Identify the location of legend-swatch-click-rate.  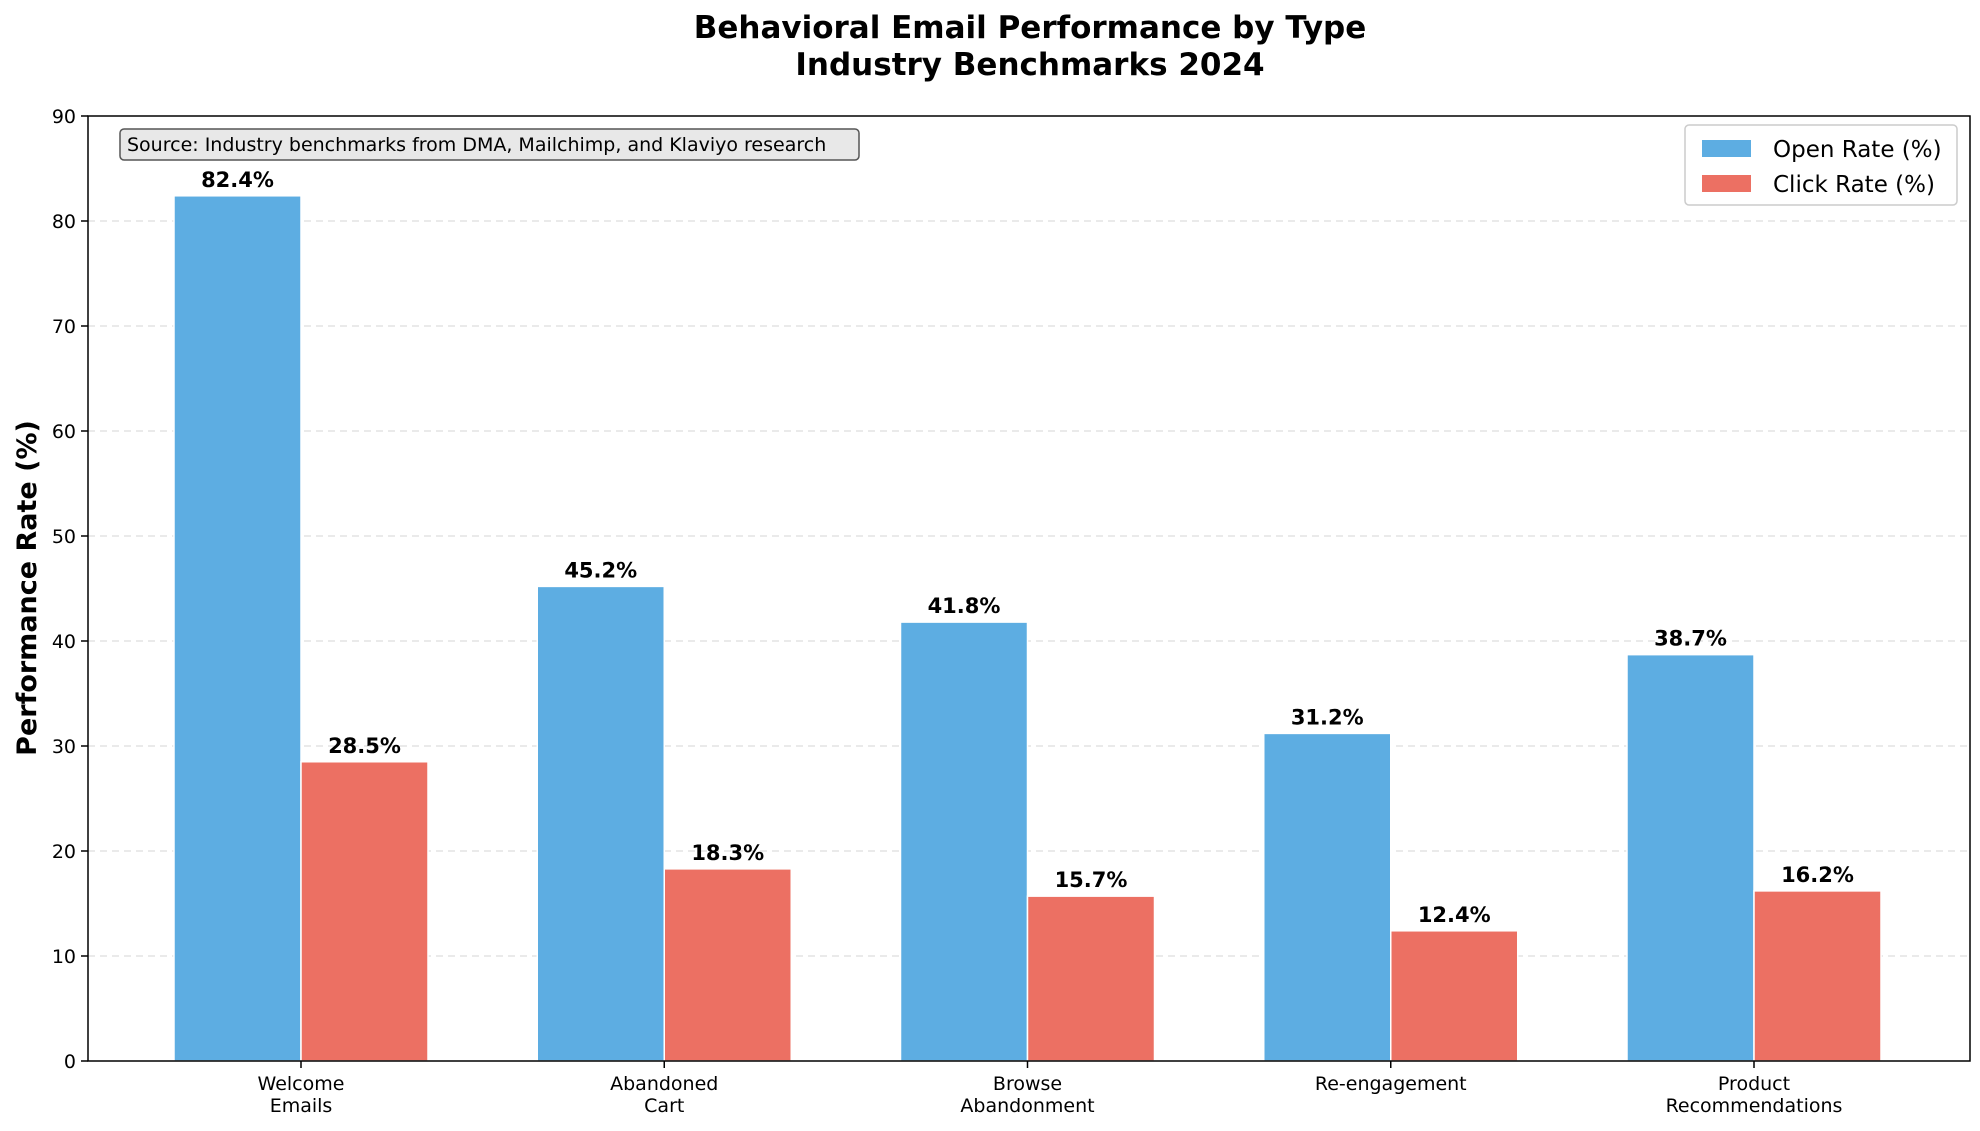
(1726, 183).